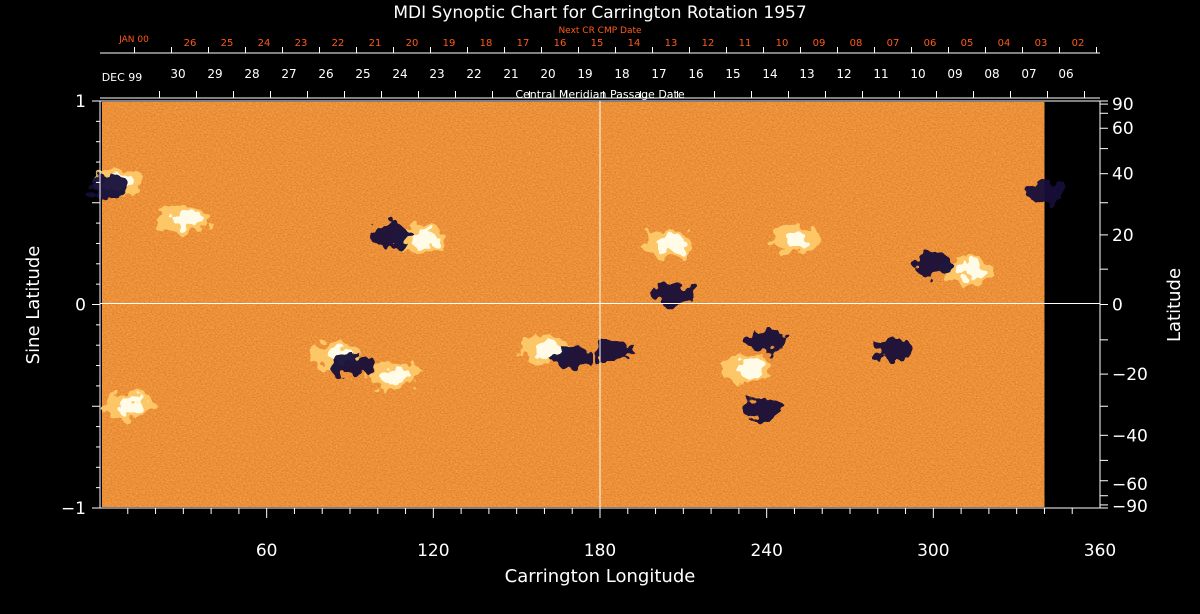 This screenshot has height=614, width=1200. Describe the element at coordinates (880, 74) in the screenshot. I see `cmp-day-label: 11` at that location.